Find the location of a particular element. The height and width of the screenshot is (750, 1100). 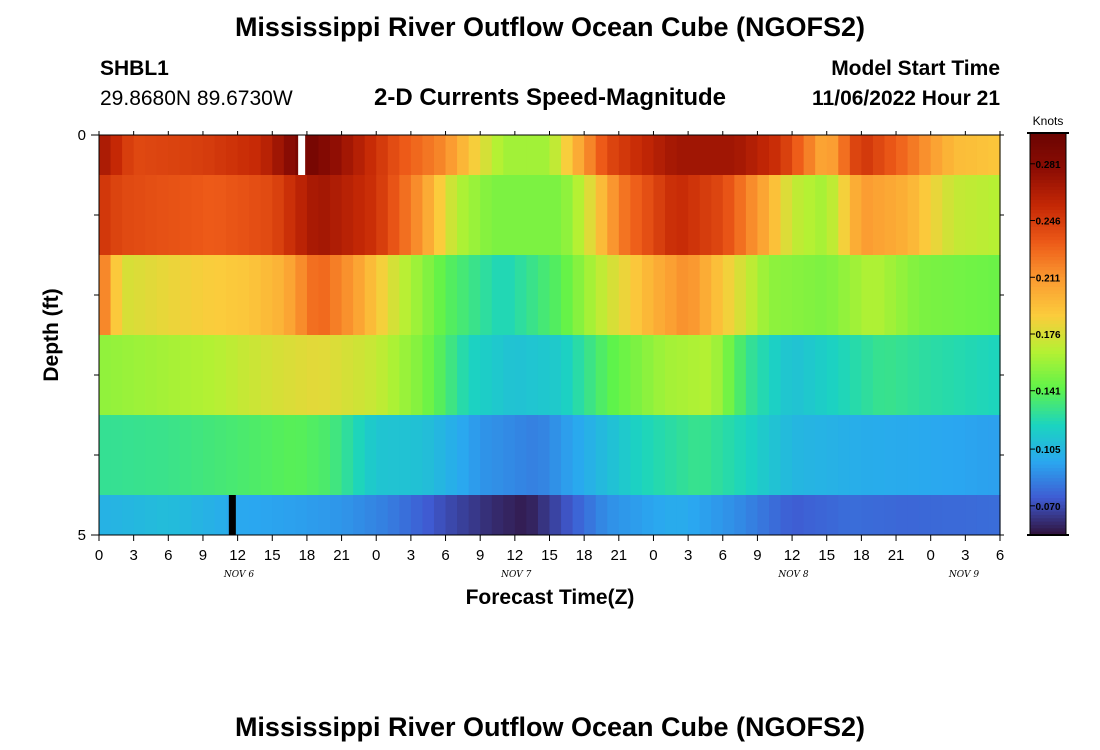

x-tick-label: 12 is located at coordinates (792, 555).